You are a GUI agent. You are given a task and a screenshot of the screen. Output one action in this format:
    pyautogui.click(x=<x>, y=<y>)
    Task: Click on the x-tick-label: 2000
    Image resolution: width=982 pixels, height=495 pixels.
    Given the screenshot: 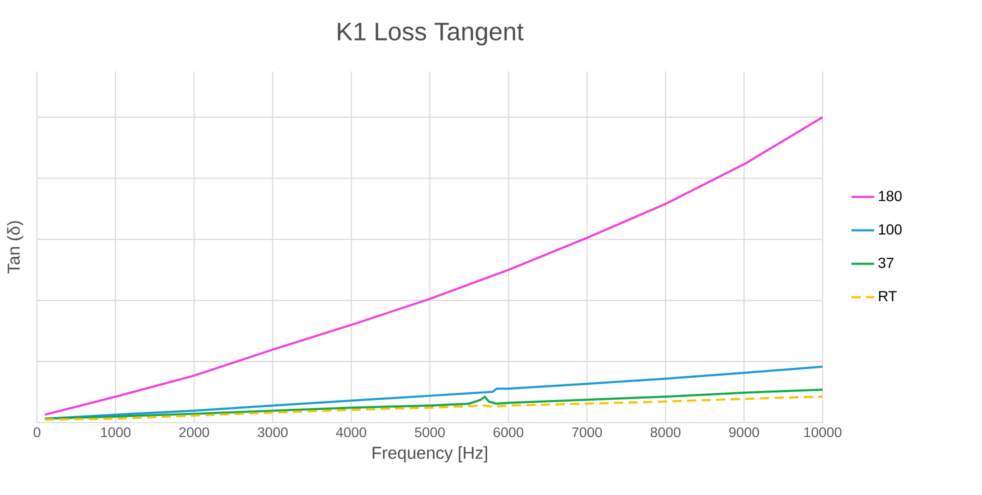 What is the action you would take?
    pyautogui.click(x=194, y=432)
    